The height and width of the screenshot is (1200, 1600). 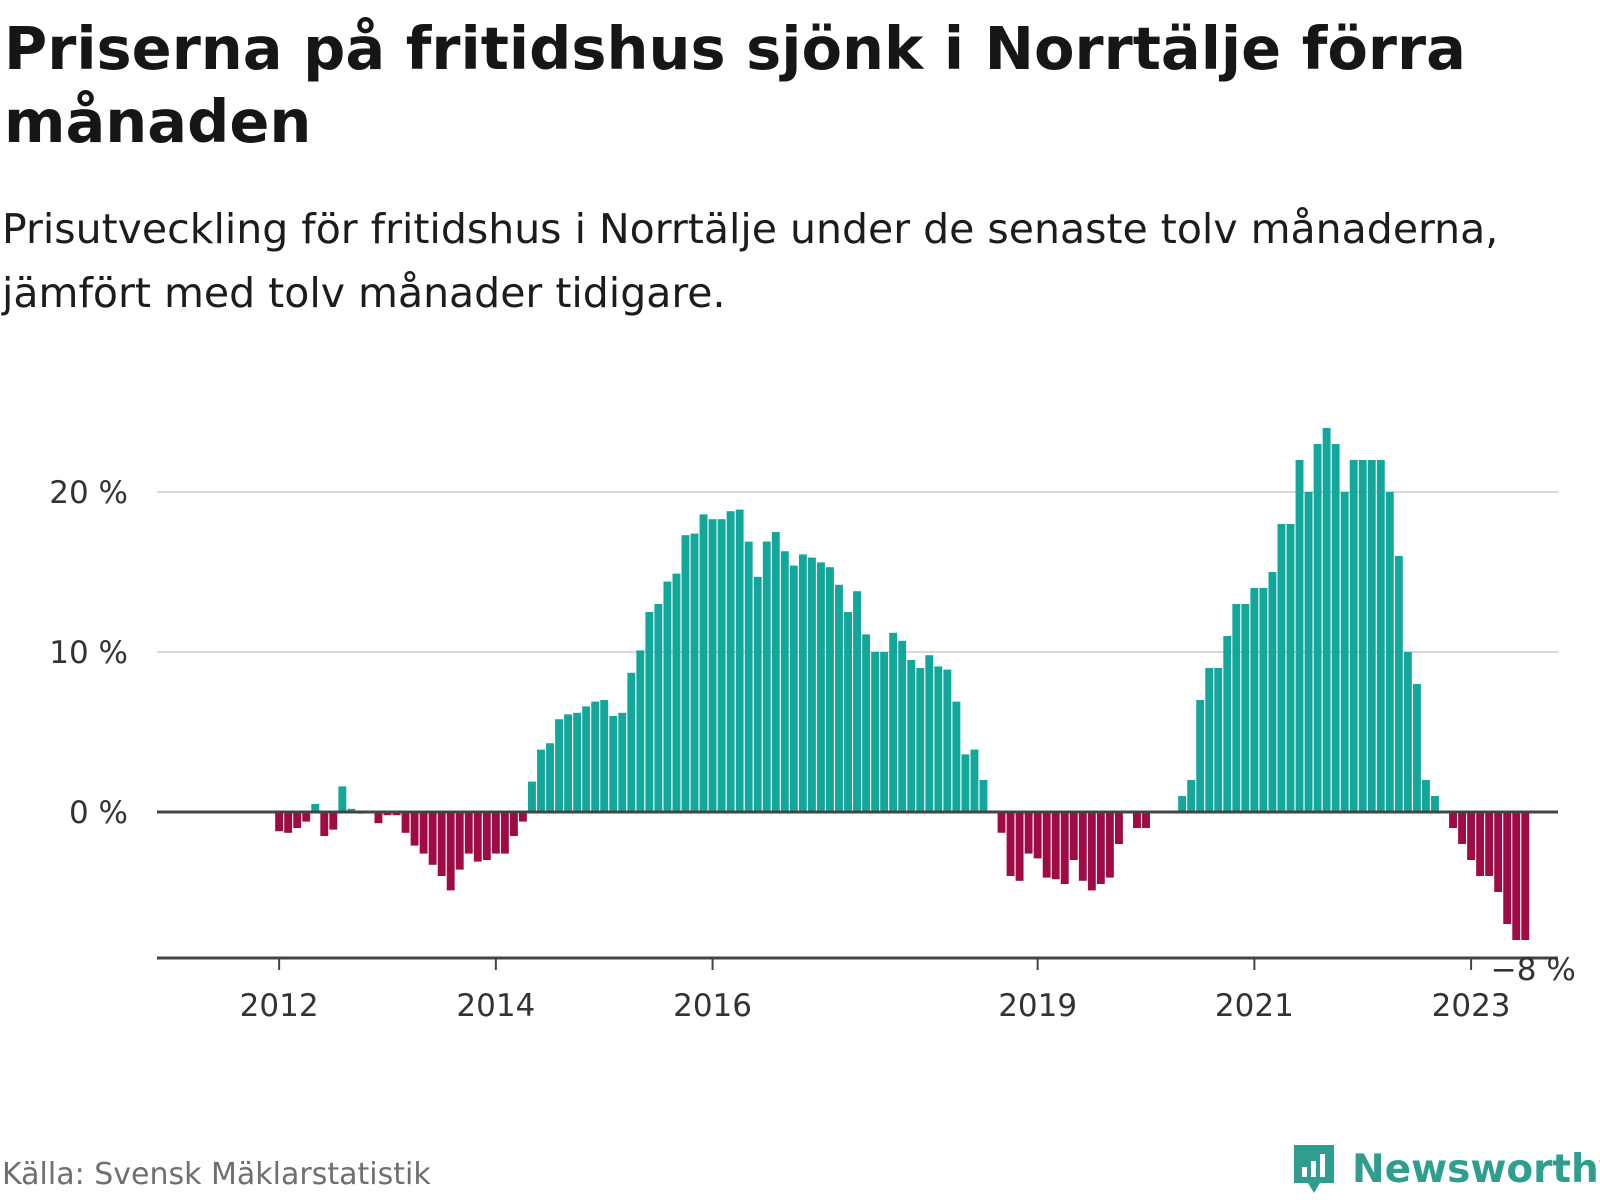 What do you see at coordinates (216, 1174) in the screenshot?
I see `source-note: Källa: Svensk Mäklarstatistik` at bounding box center [216, 1174].